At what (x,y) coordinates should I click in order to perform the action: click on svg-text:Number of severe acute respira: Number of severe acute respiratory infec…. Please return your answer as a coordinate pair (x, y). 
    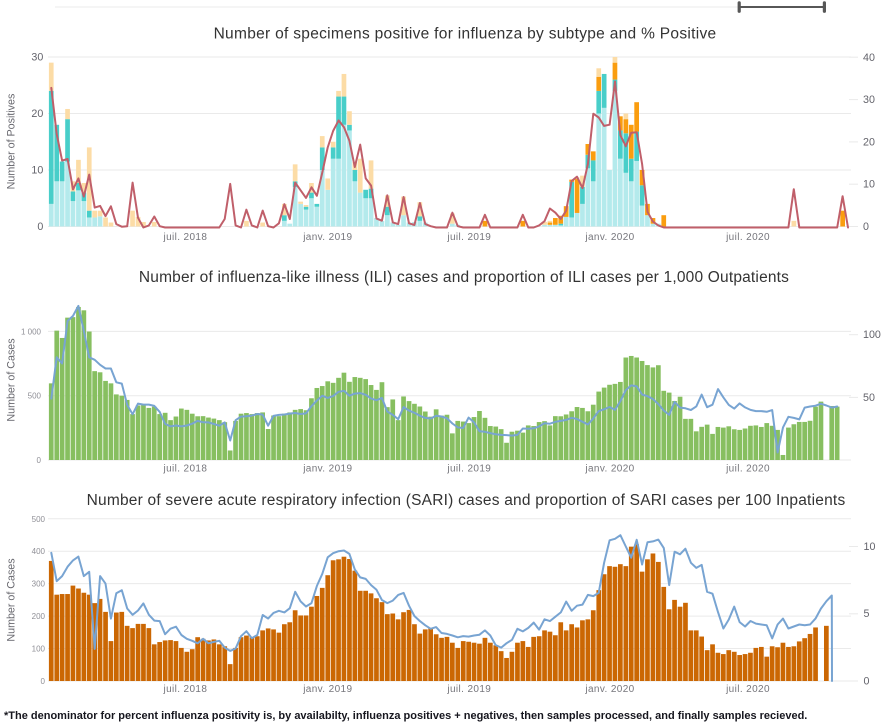
    Looking at the image, I should click on (466, 500).